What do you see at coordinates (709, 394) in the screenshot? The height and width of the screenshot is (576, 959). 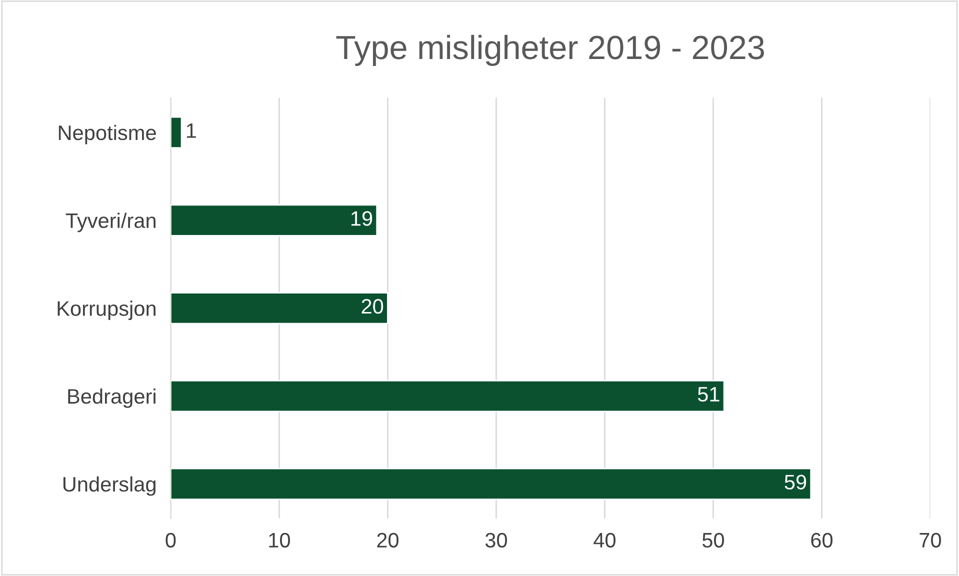 I see `data-label: 51` at bounding box center [709, 394].